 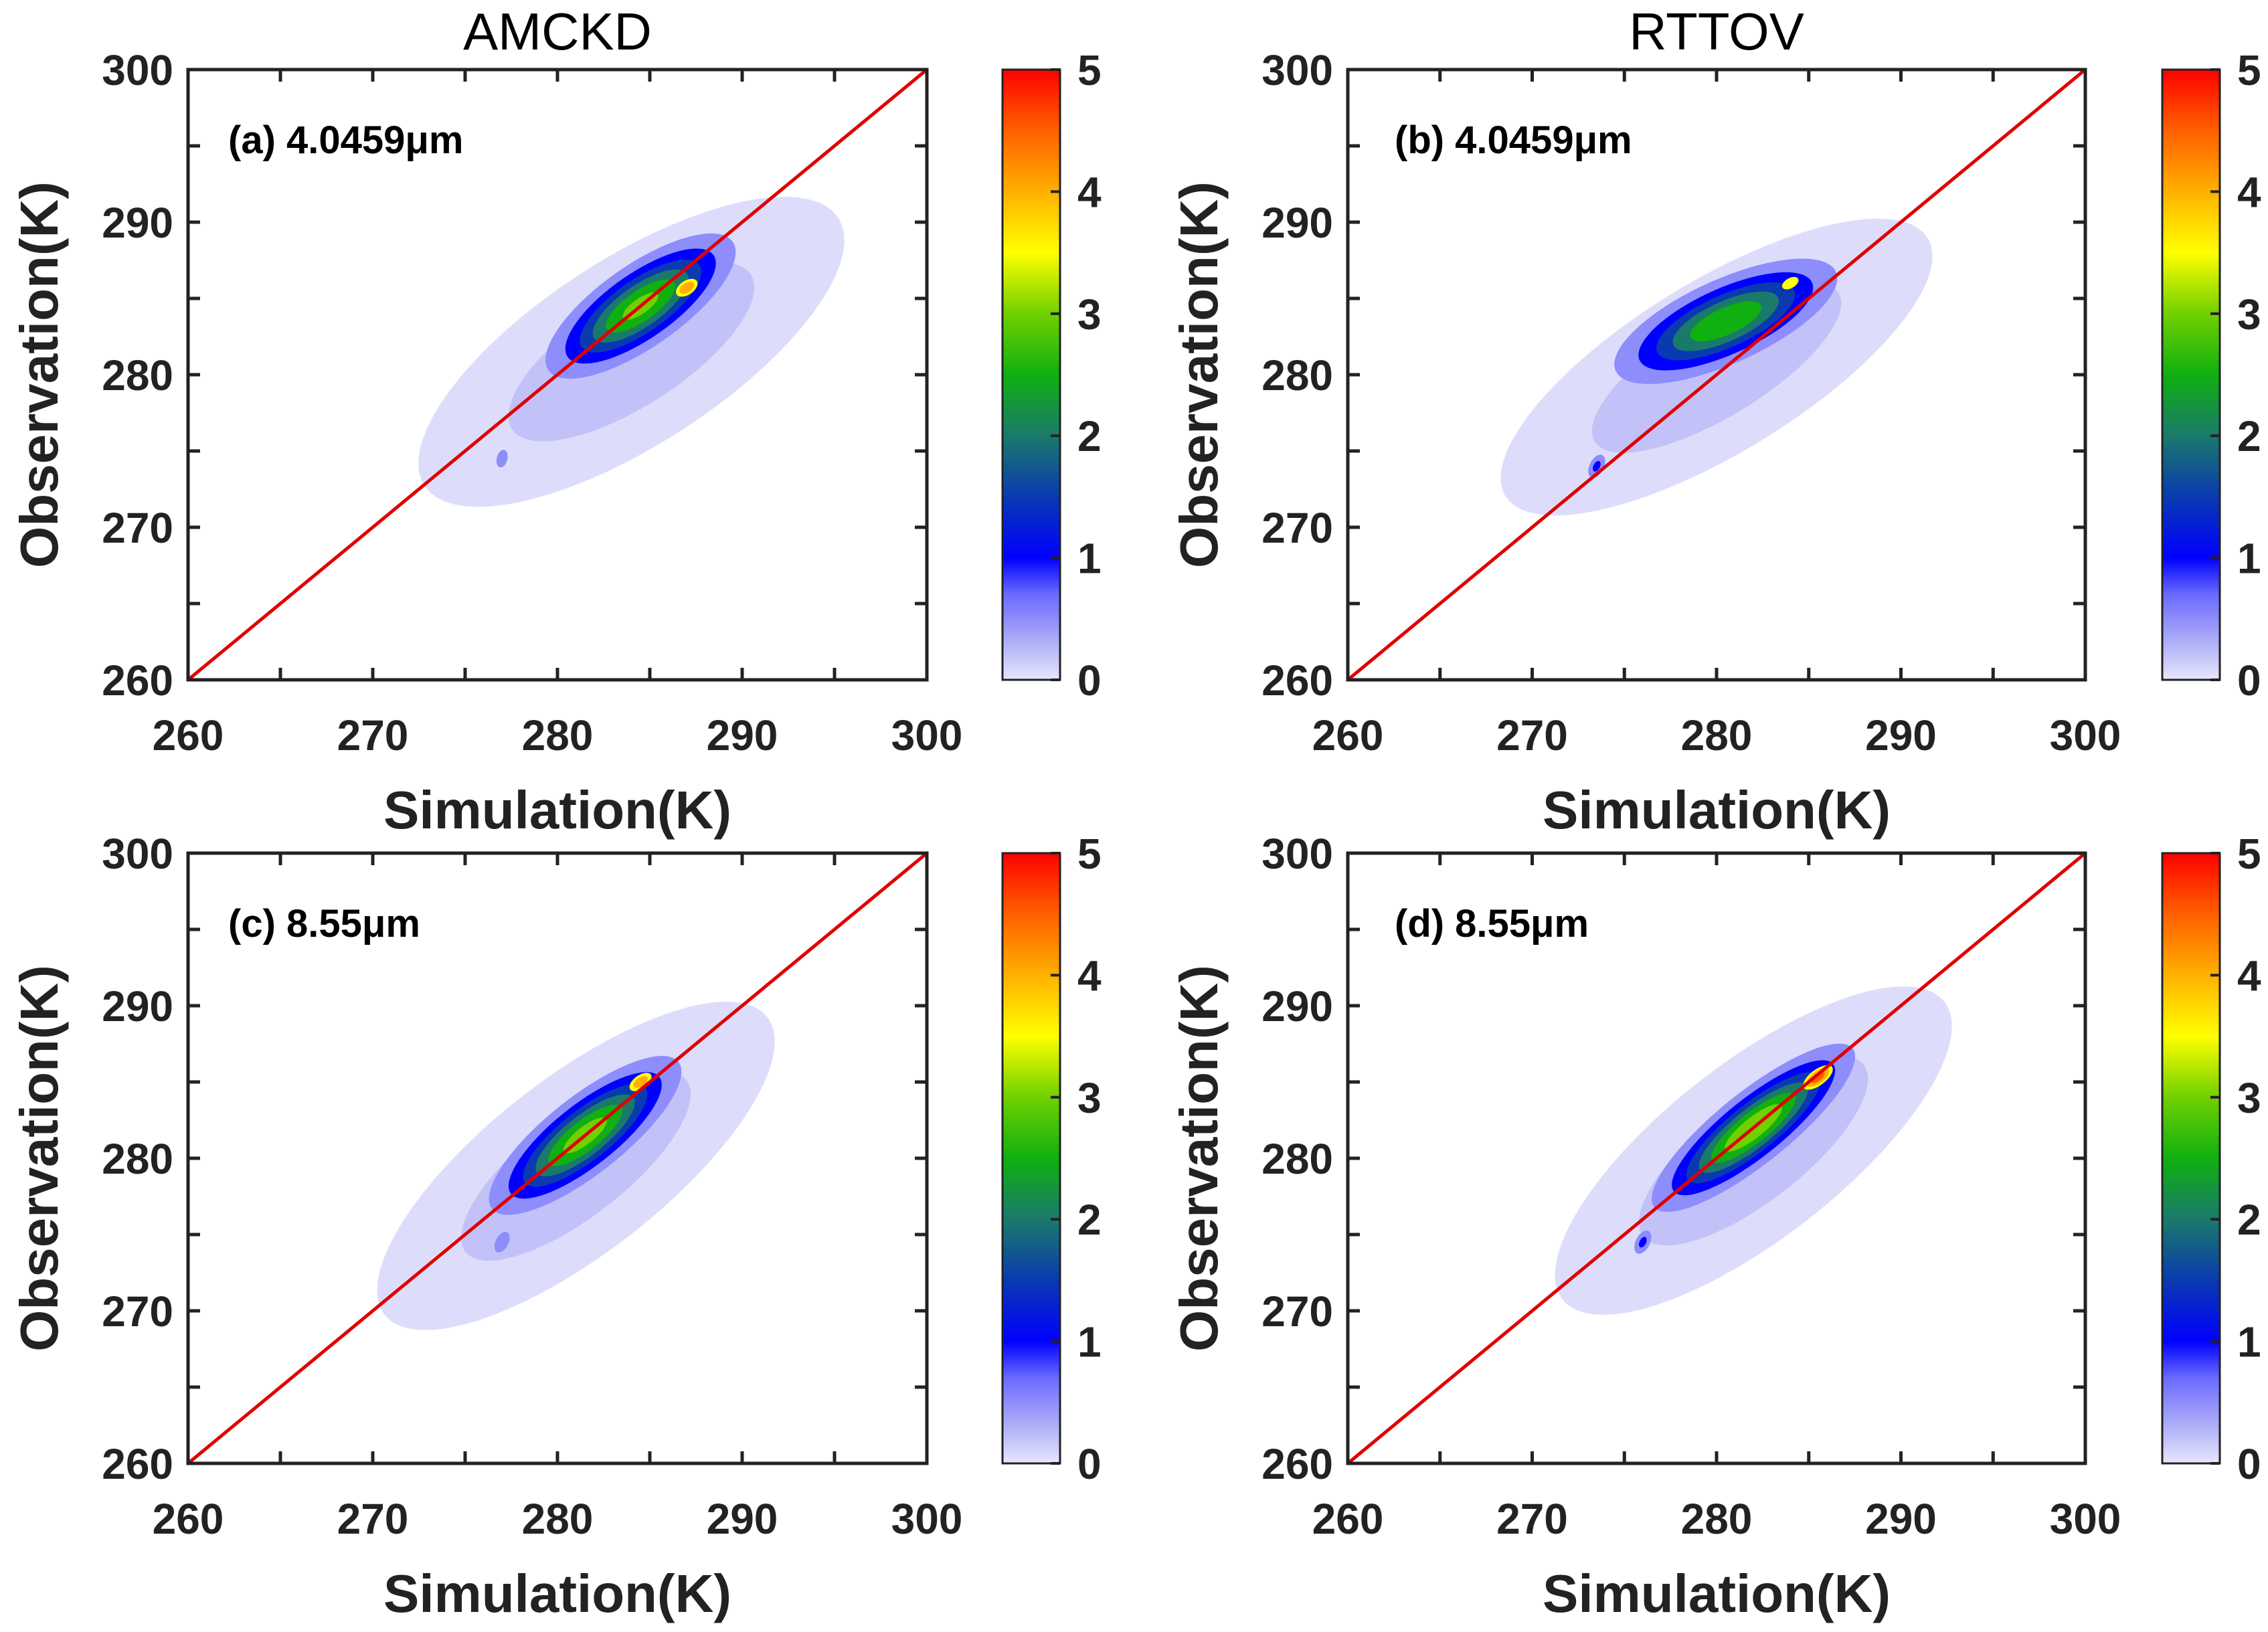 I want to click on column-title: AMCKD, so click(x=557, y=31).